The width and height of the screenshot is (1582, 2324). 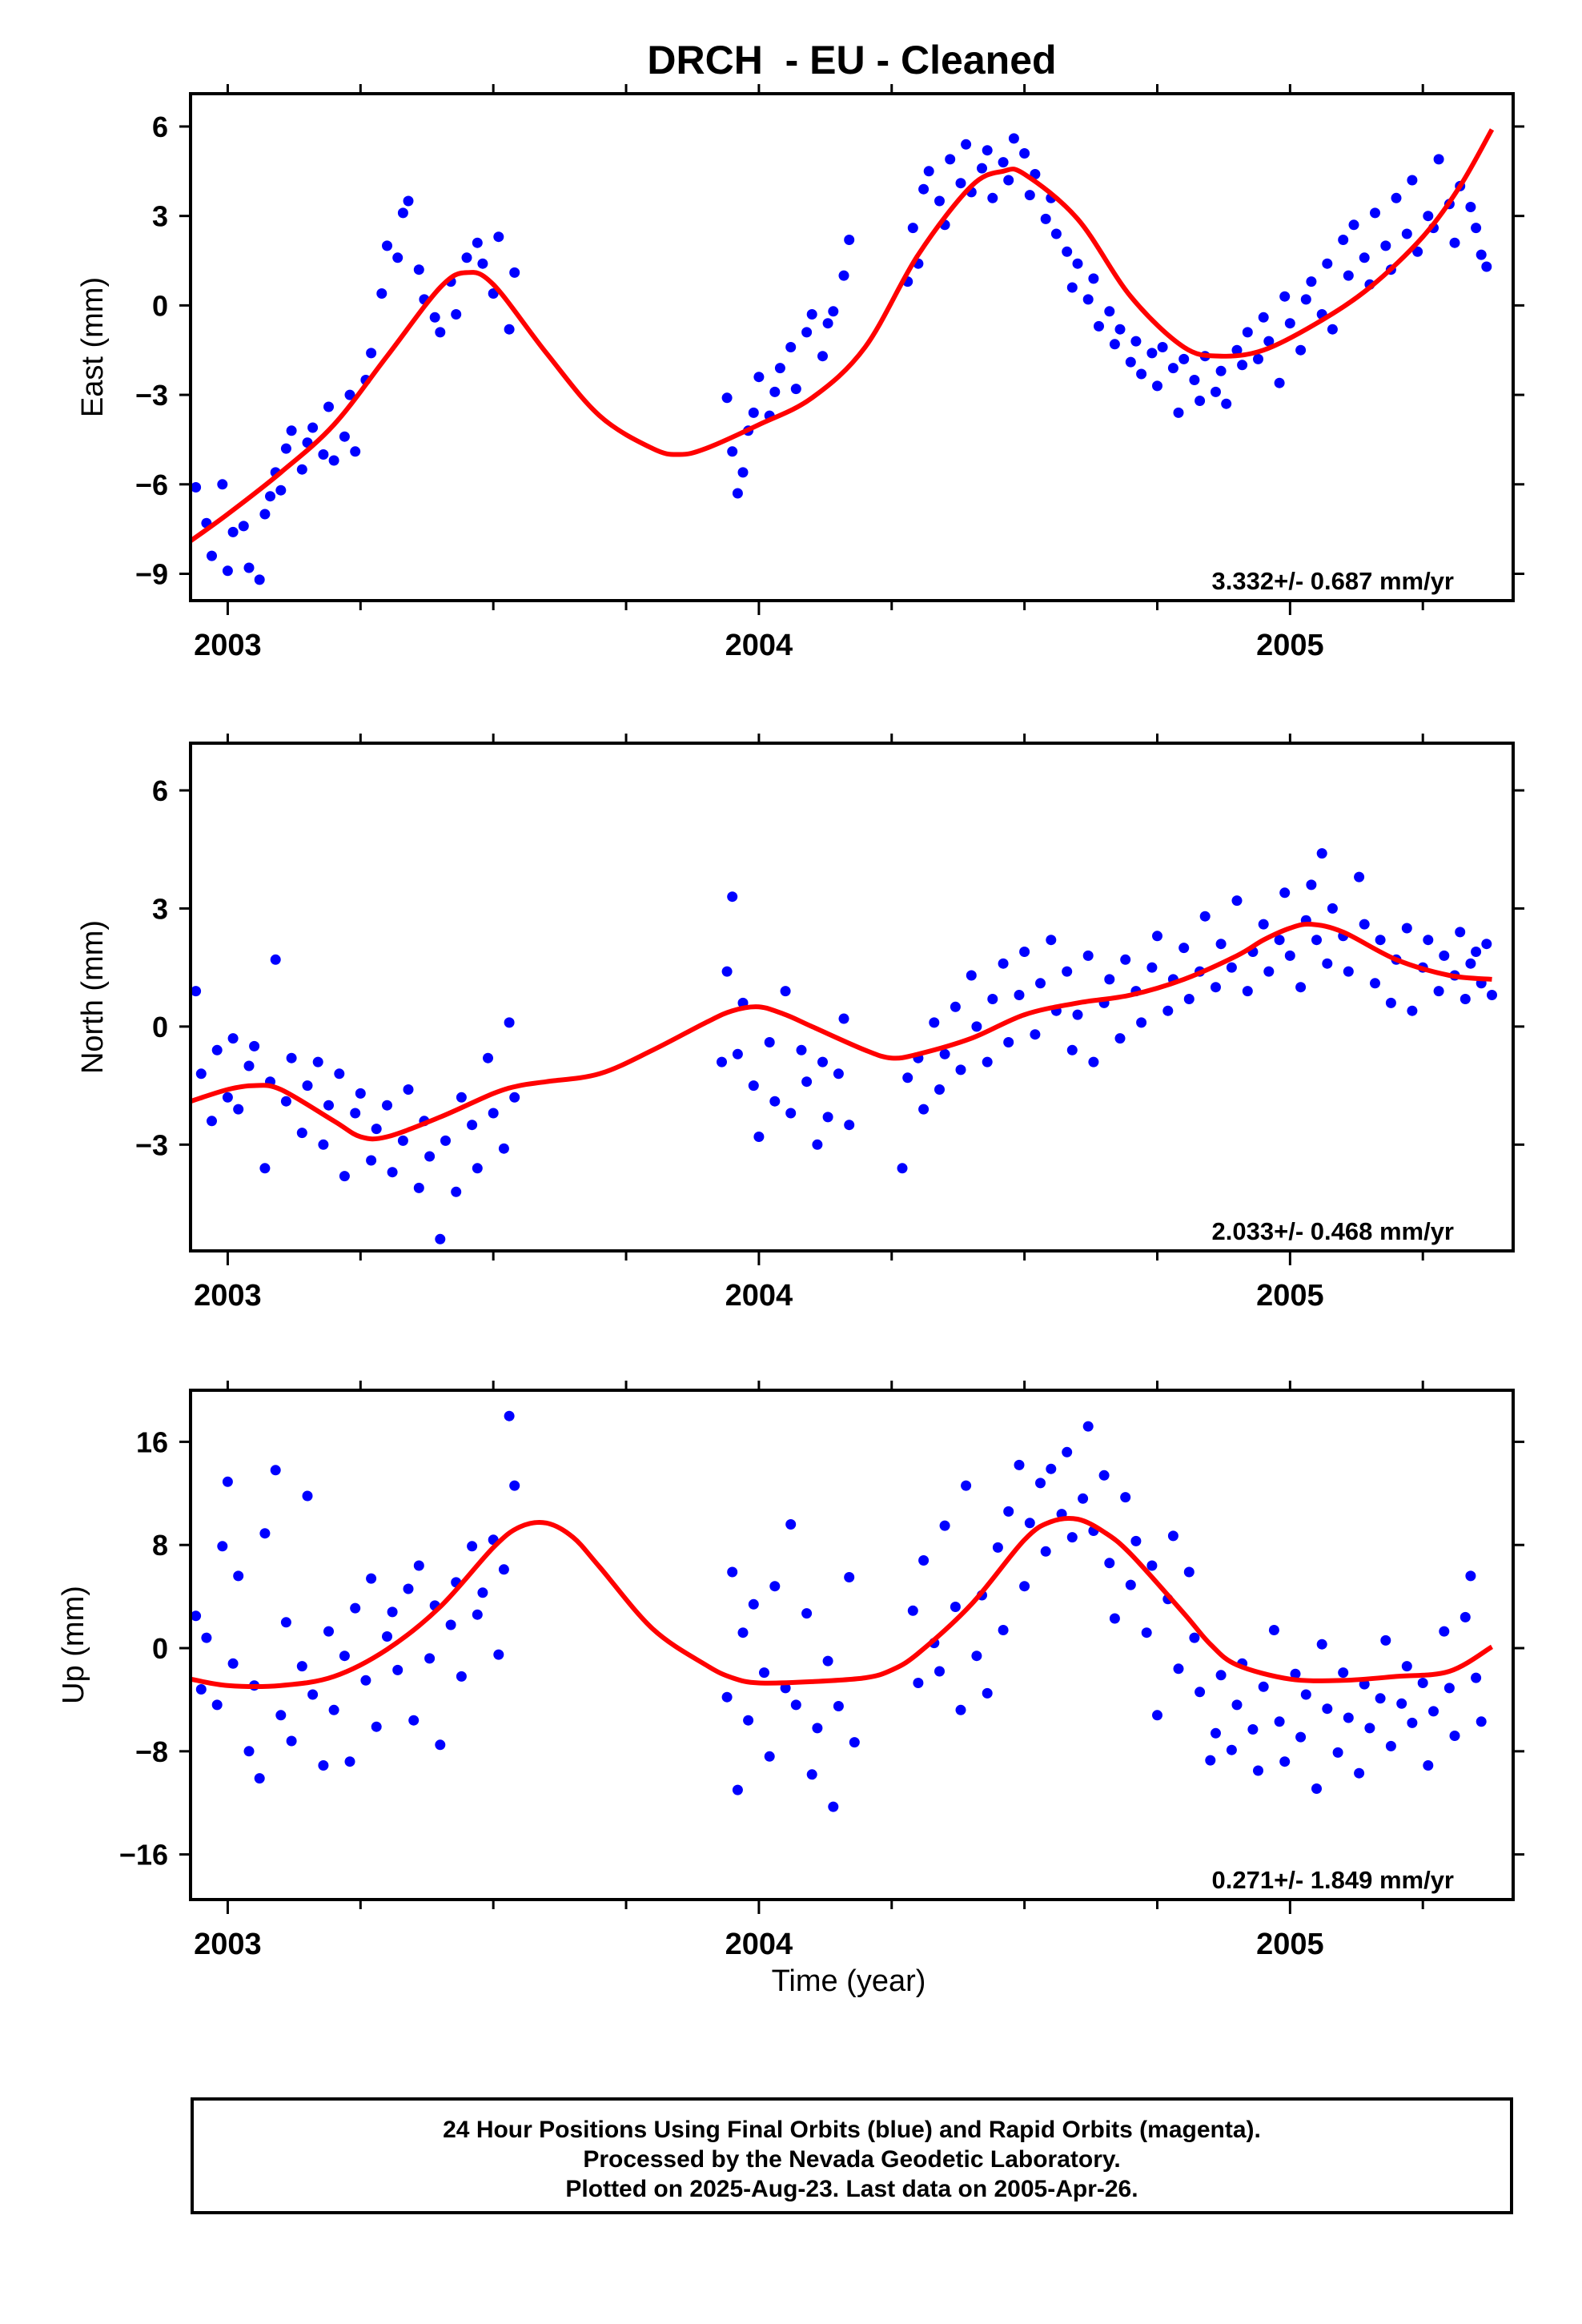 I want to click on rate-label: 0.271+/- 1.849 mm/yr, so click(x=1333, y=1880).